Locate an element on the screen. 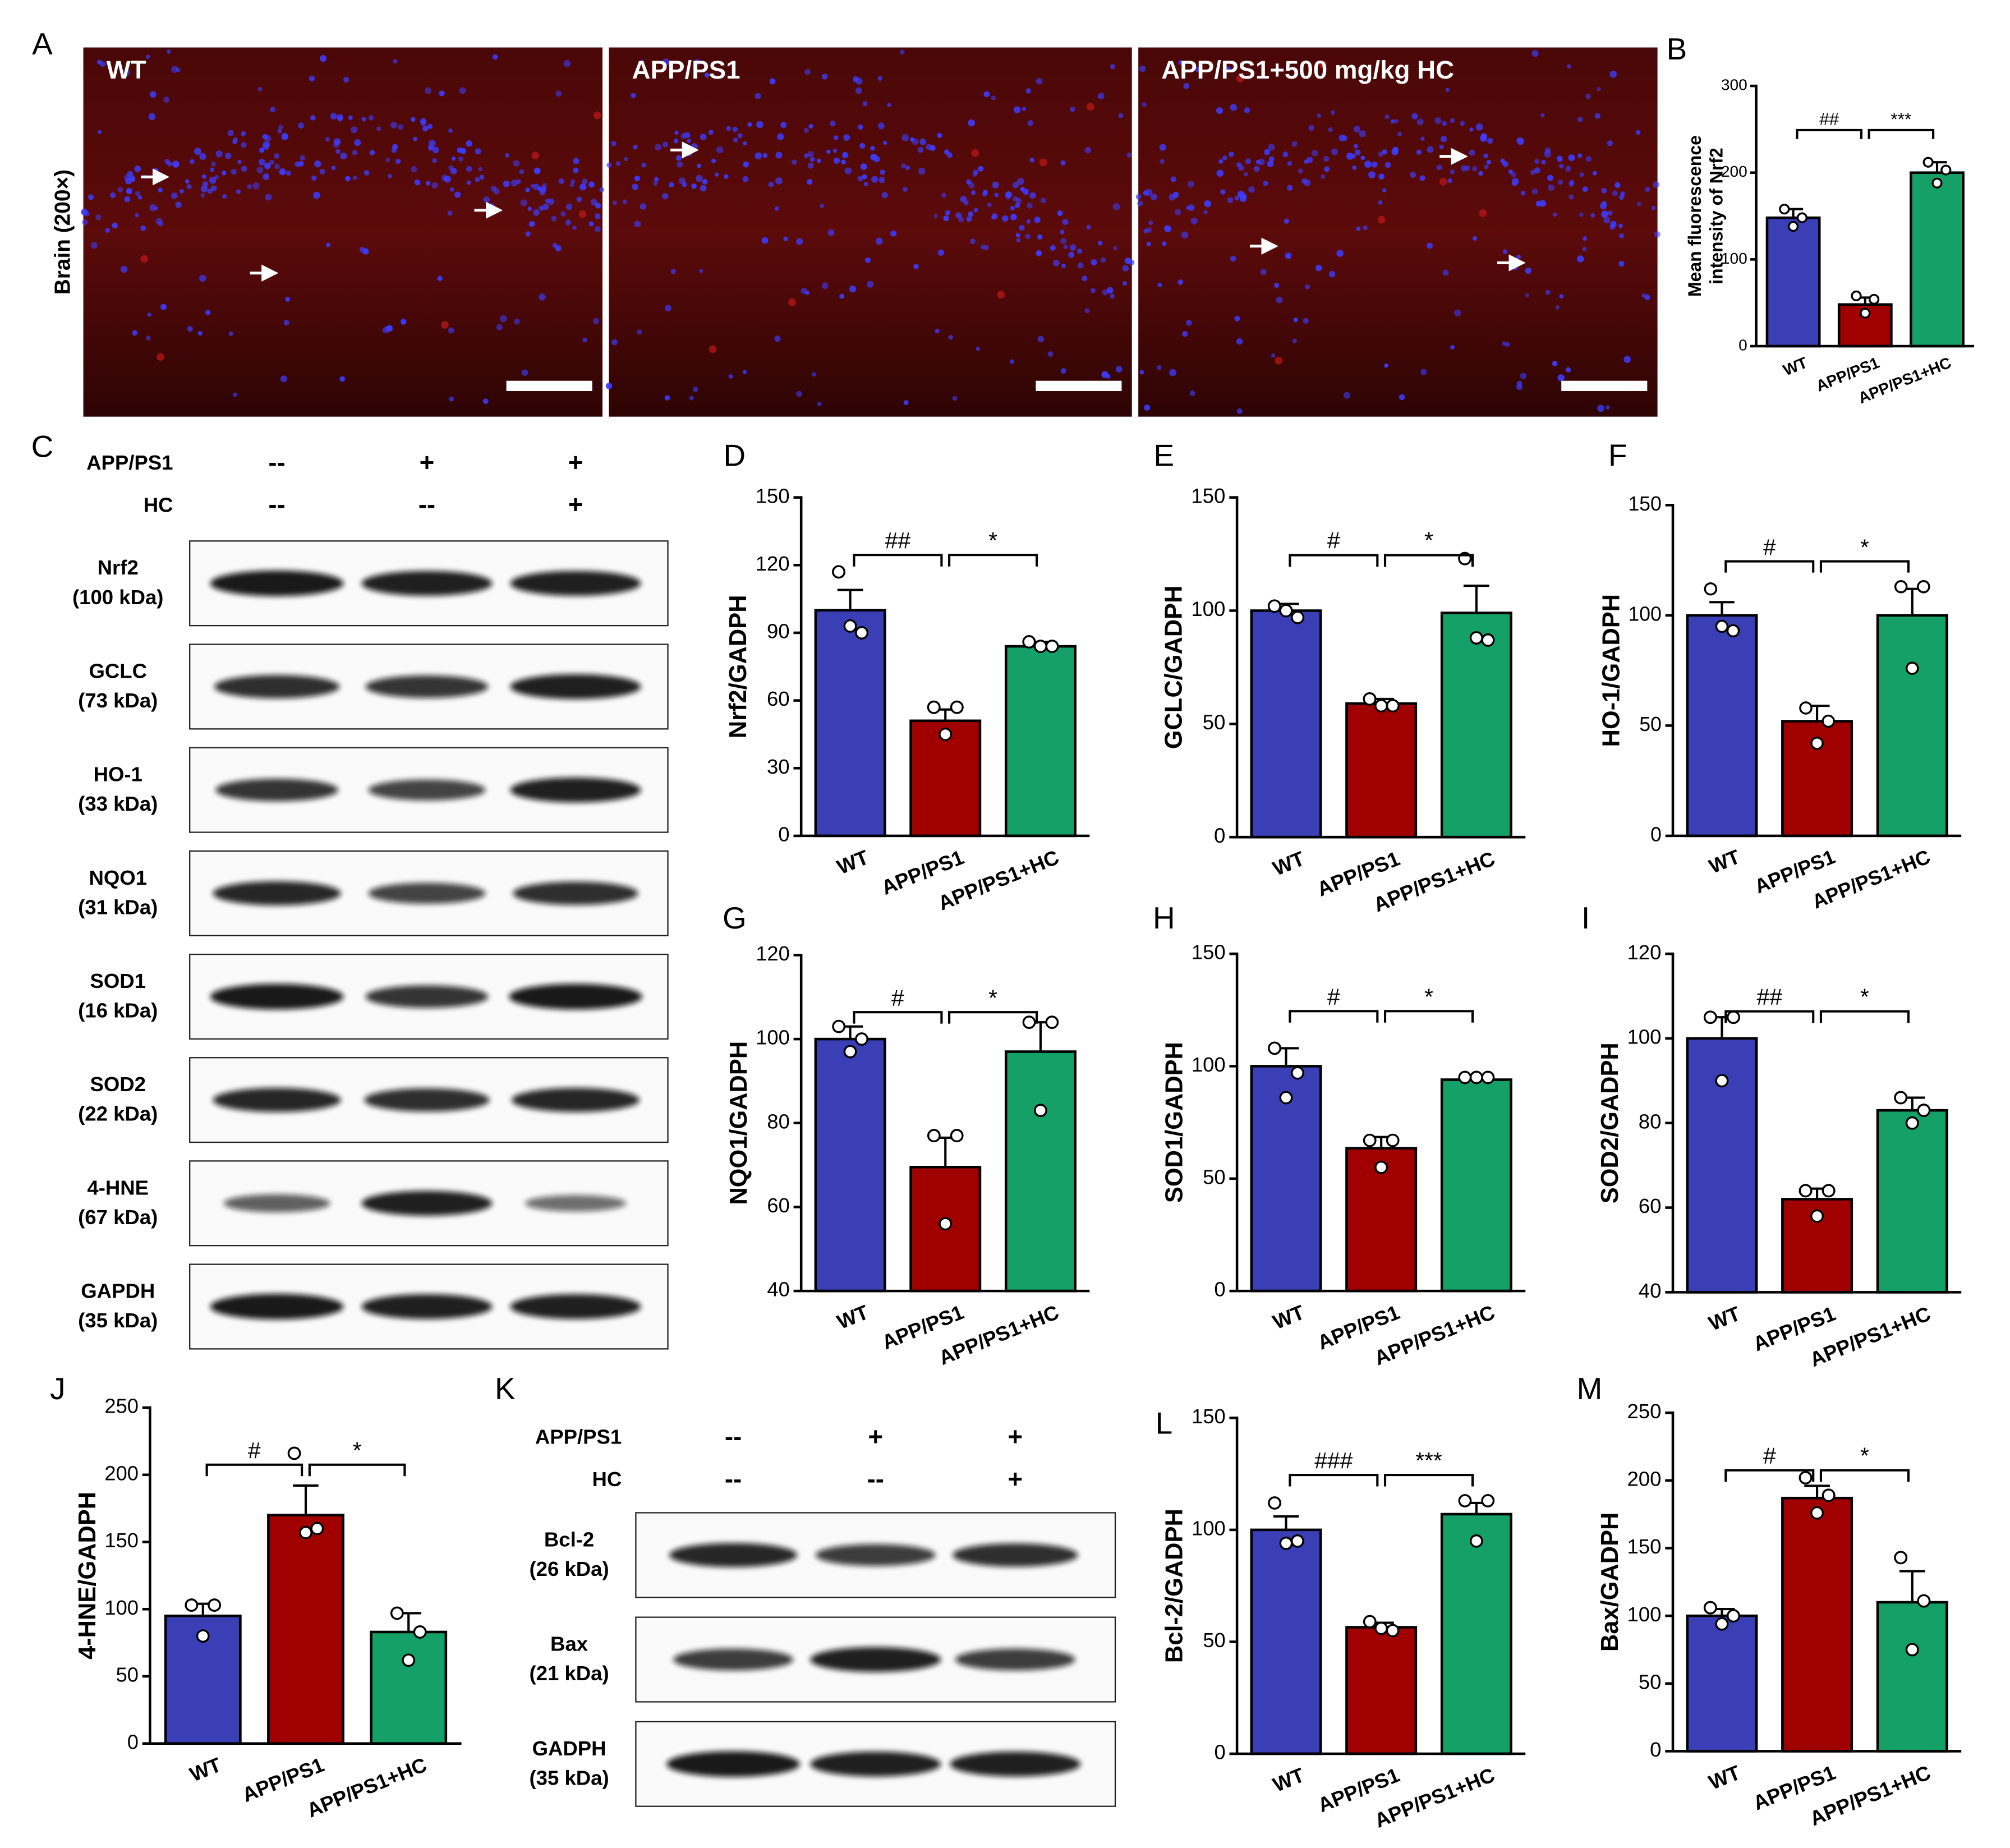 The image size is (2010, 1848). y-axis-label: intensity of Nrf2 is located at coordinates (1717, 216).